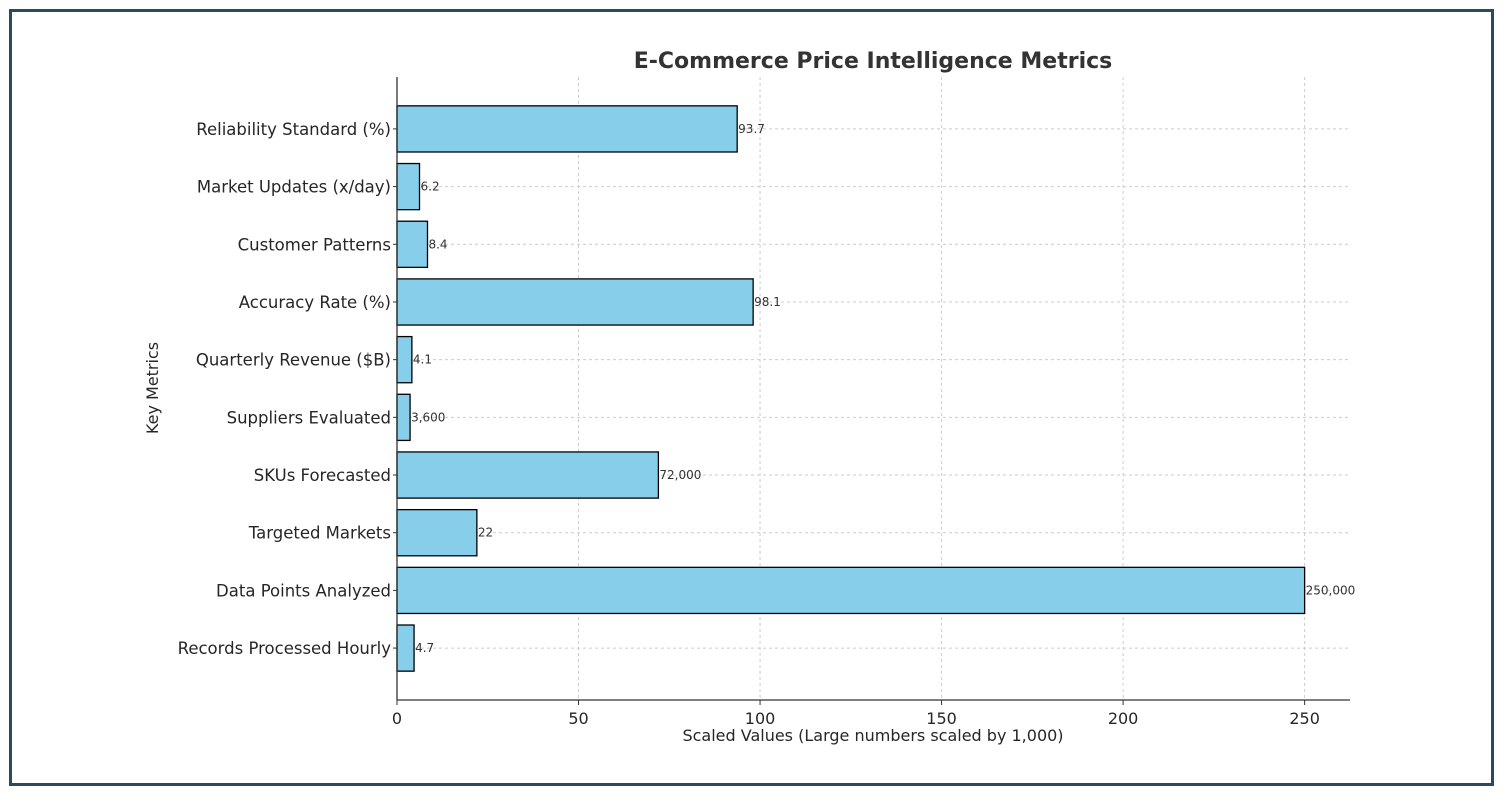 This screenshot has width=1503, height=793. Describe the element at coordinates (293, 360) in the screenshot. I see `y-tick-label: Quarterly Revenue ($B)` at that location.